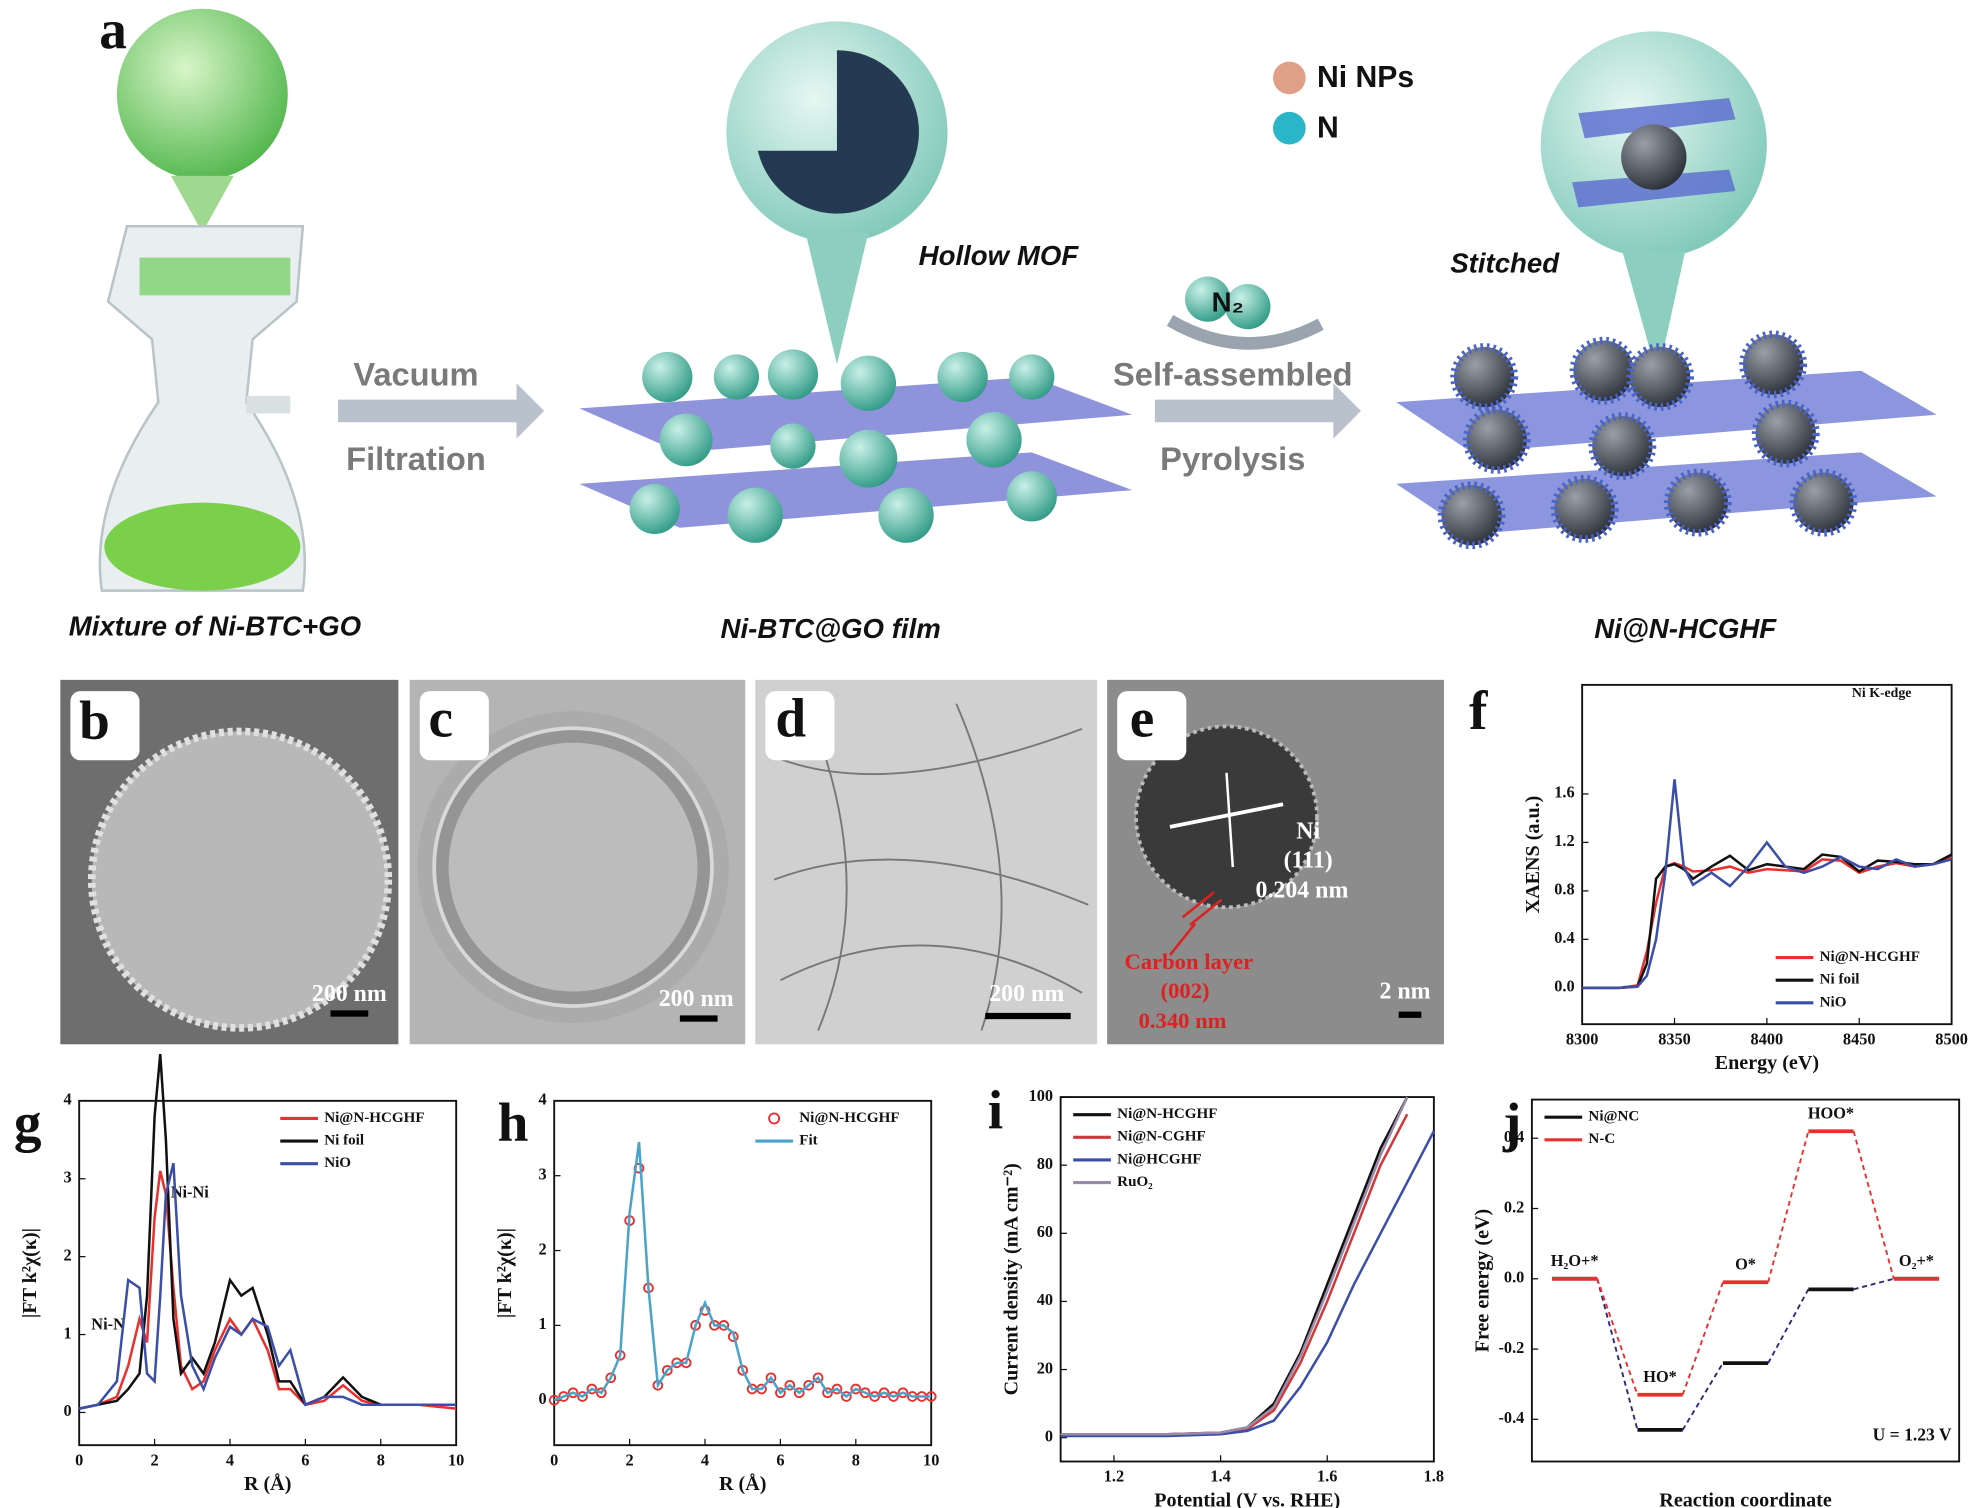 This screenshot has height=1508, width=1973. I want to click on scale-label: 2 nm, so click(1404, 991).